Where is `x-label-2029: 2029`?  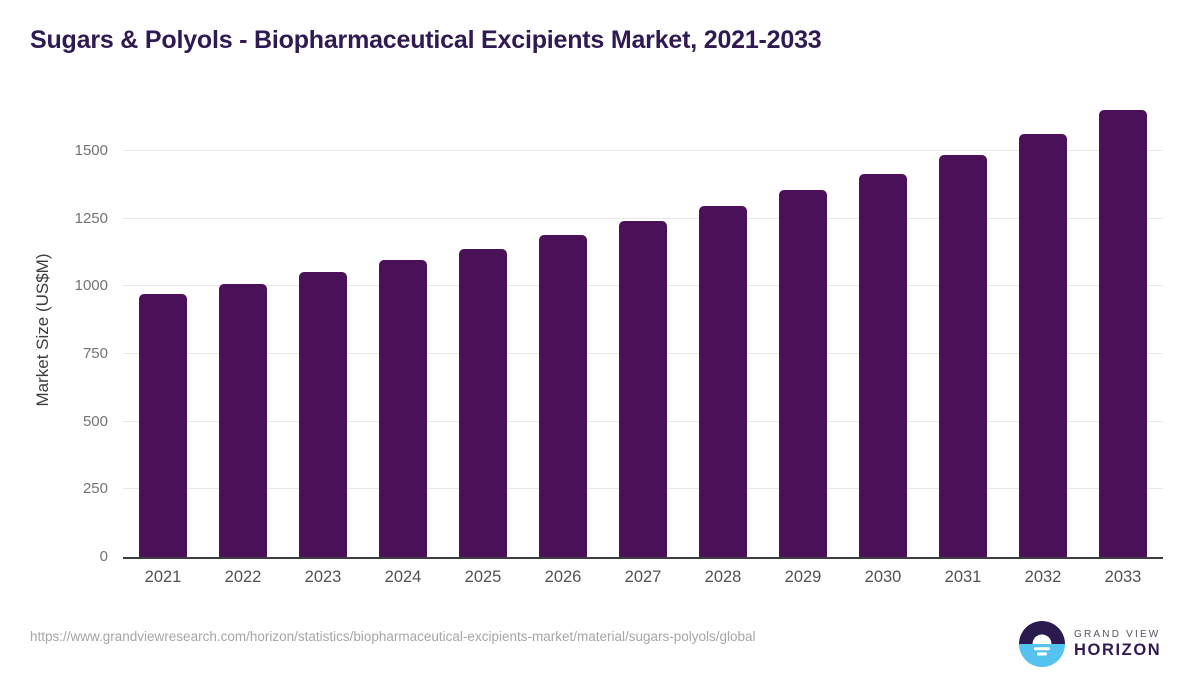 x-label-2029: 2029 is located at coordinates (803, 577).